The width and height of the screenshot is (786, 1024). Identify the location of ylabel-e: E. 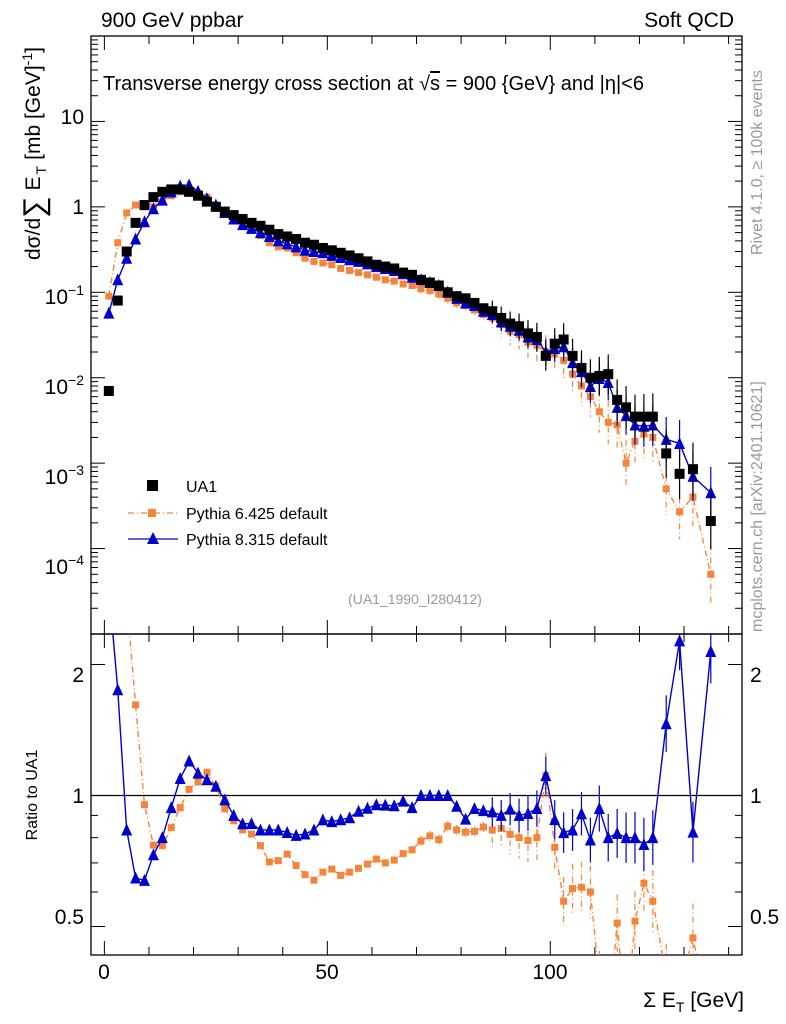
(33, 183).